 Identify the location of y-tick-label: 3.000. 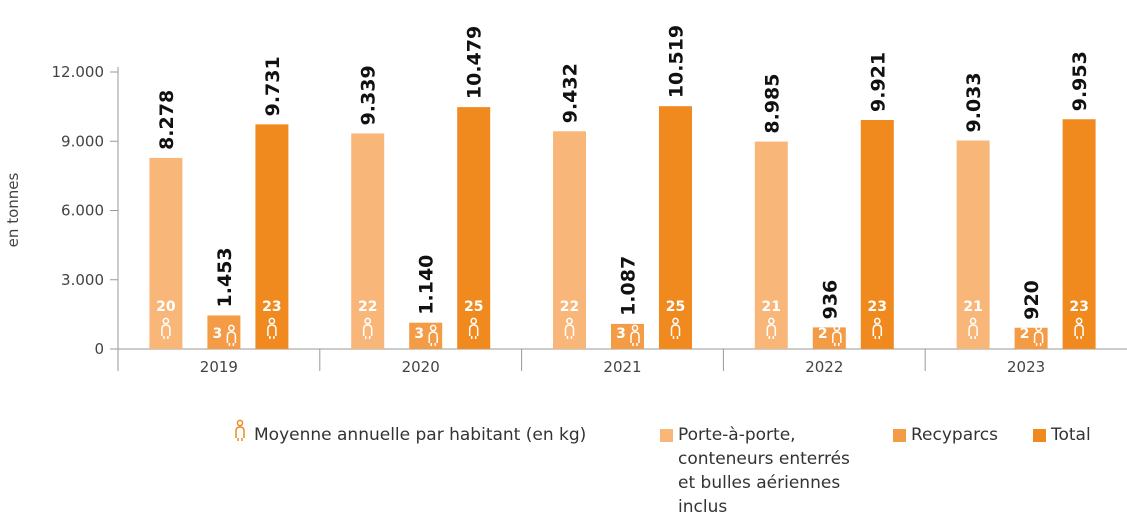
(82, 280).